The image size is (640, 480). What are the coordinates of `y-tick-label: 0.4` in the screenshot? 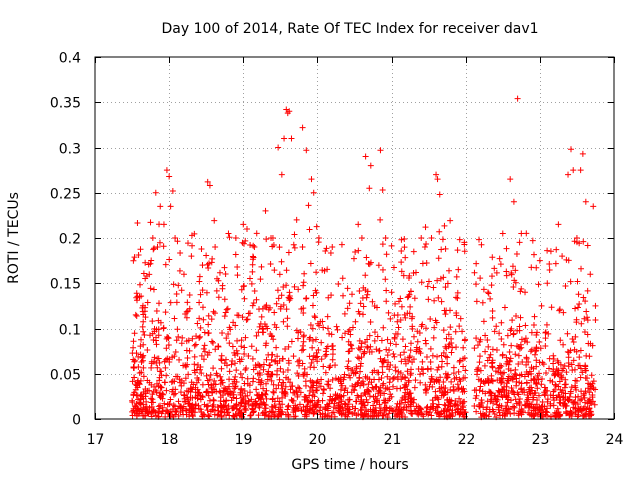 It's located at (70, 59).